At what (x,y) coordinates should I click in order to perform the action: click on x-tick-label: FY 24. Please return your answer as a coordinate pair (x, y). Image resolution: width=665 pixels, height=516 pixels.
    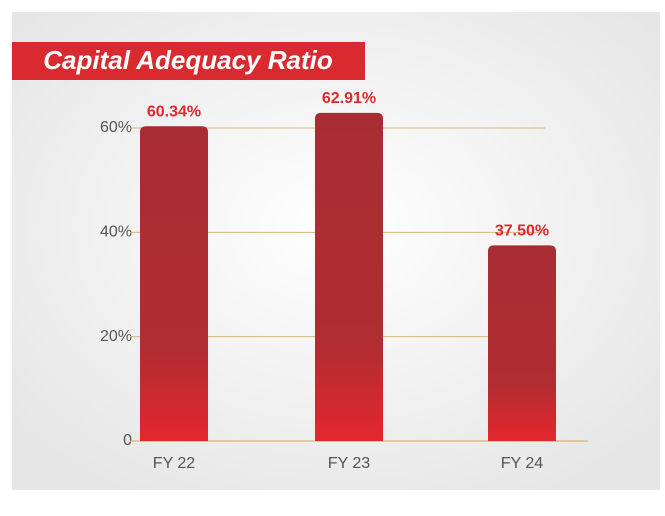
    Looking at the image, I should click on (522, 463).